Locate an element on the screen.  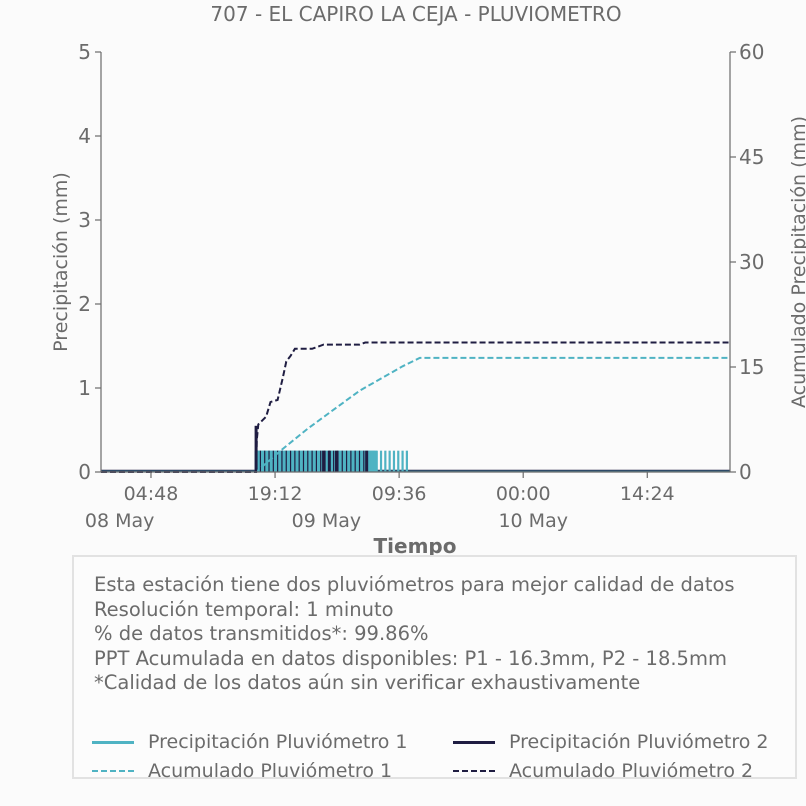
y2-tick-label: 0 is located at coordinates (745, 472).